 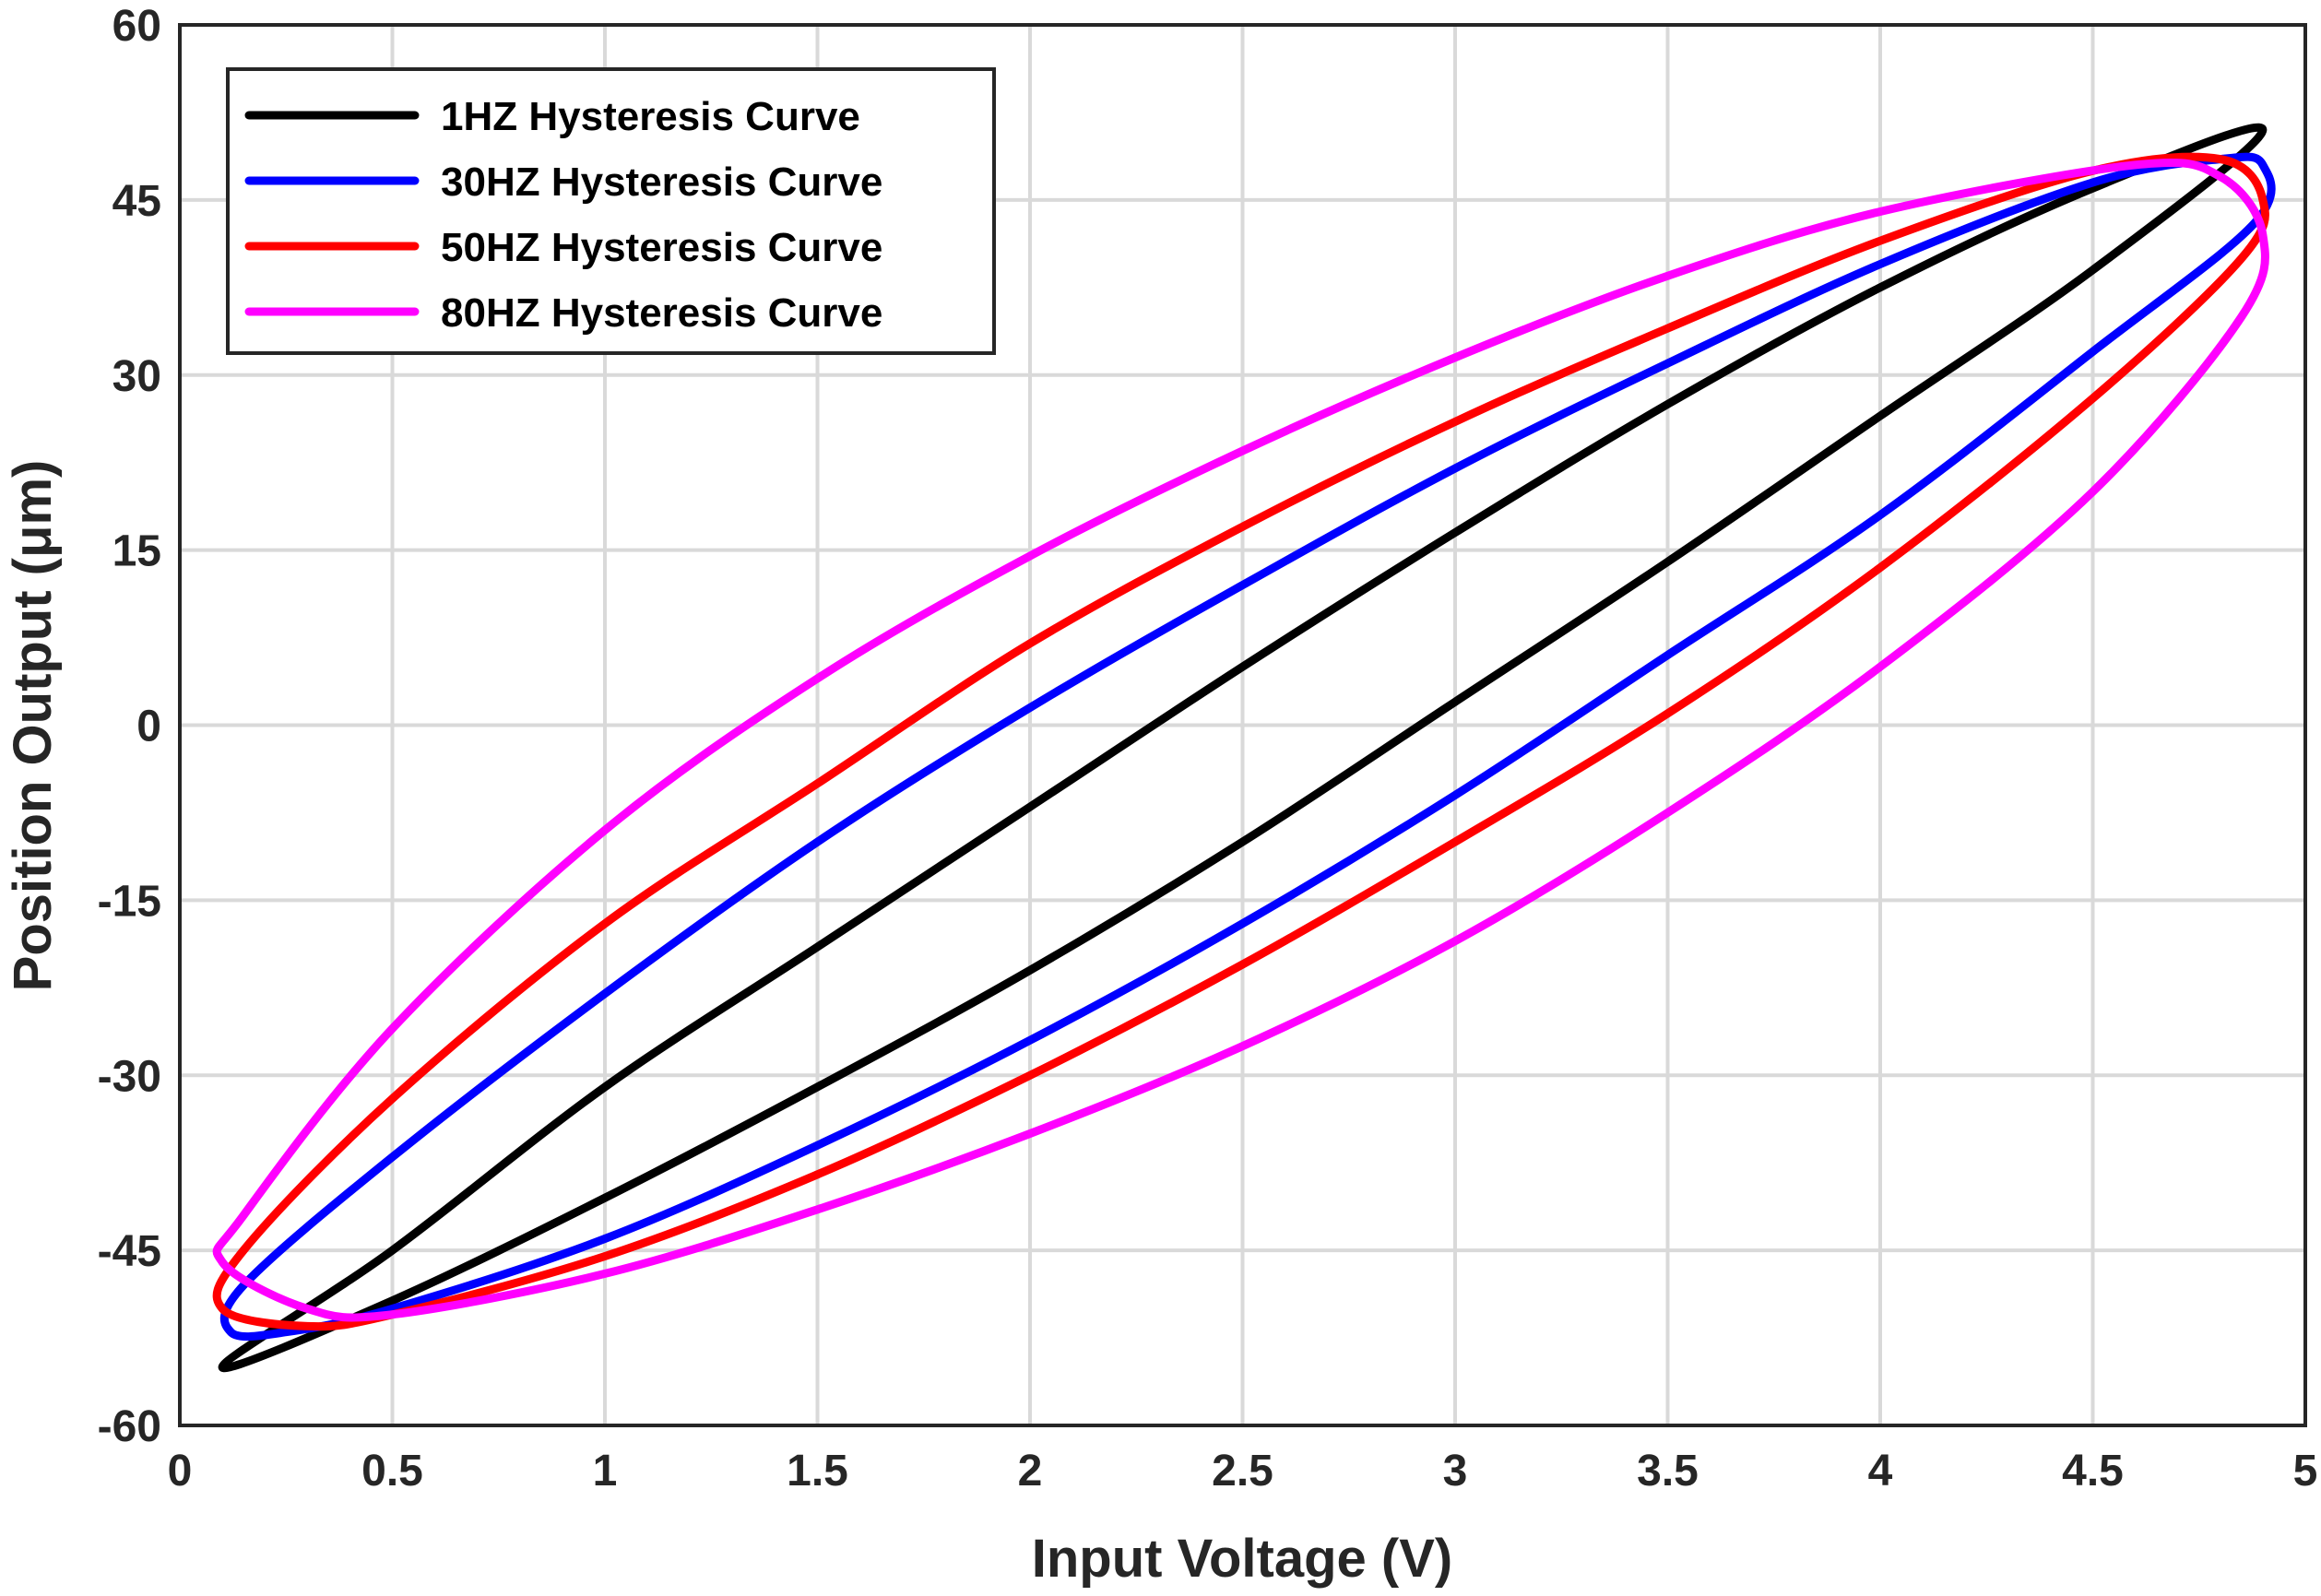 I want to click on x-tick-label: 1.5, so click(x=817, y=1471).